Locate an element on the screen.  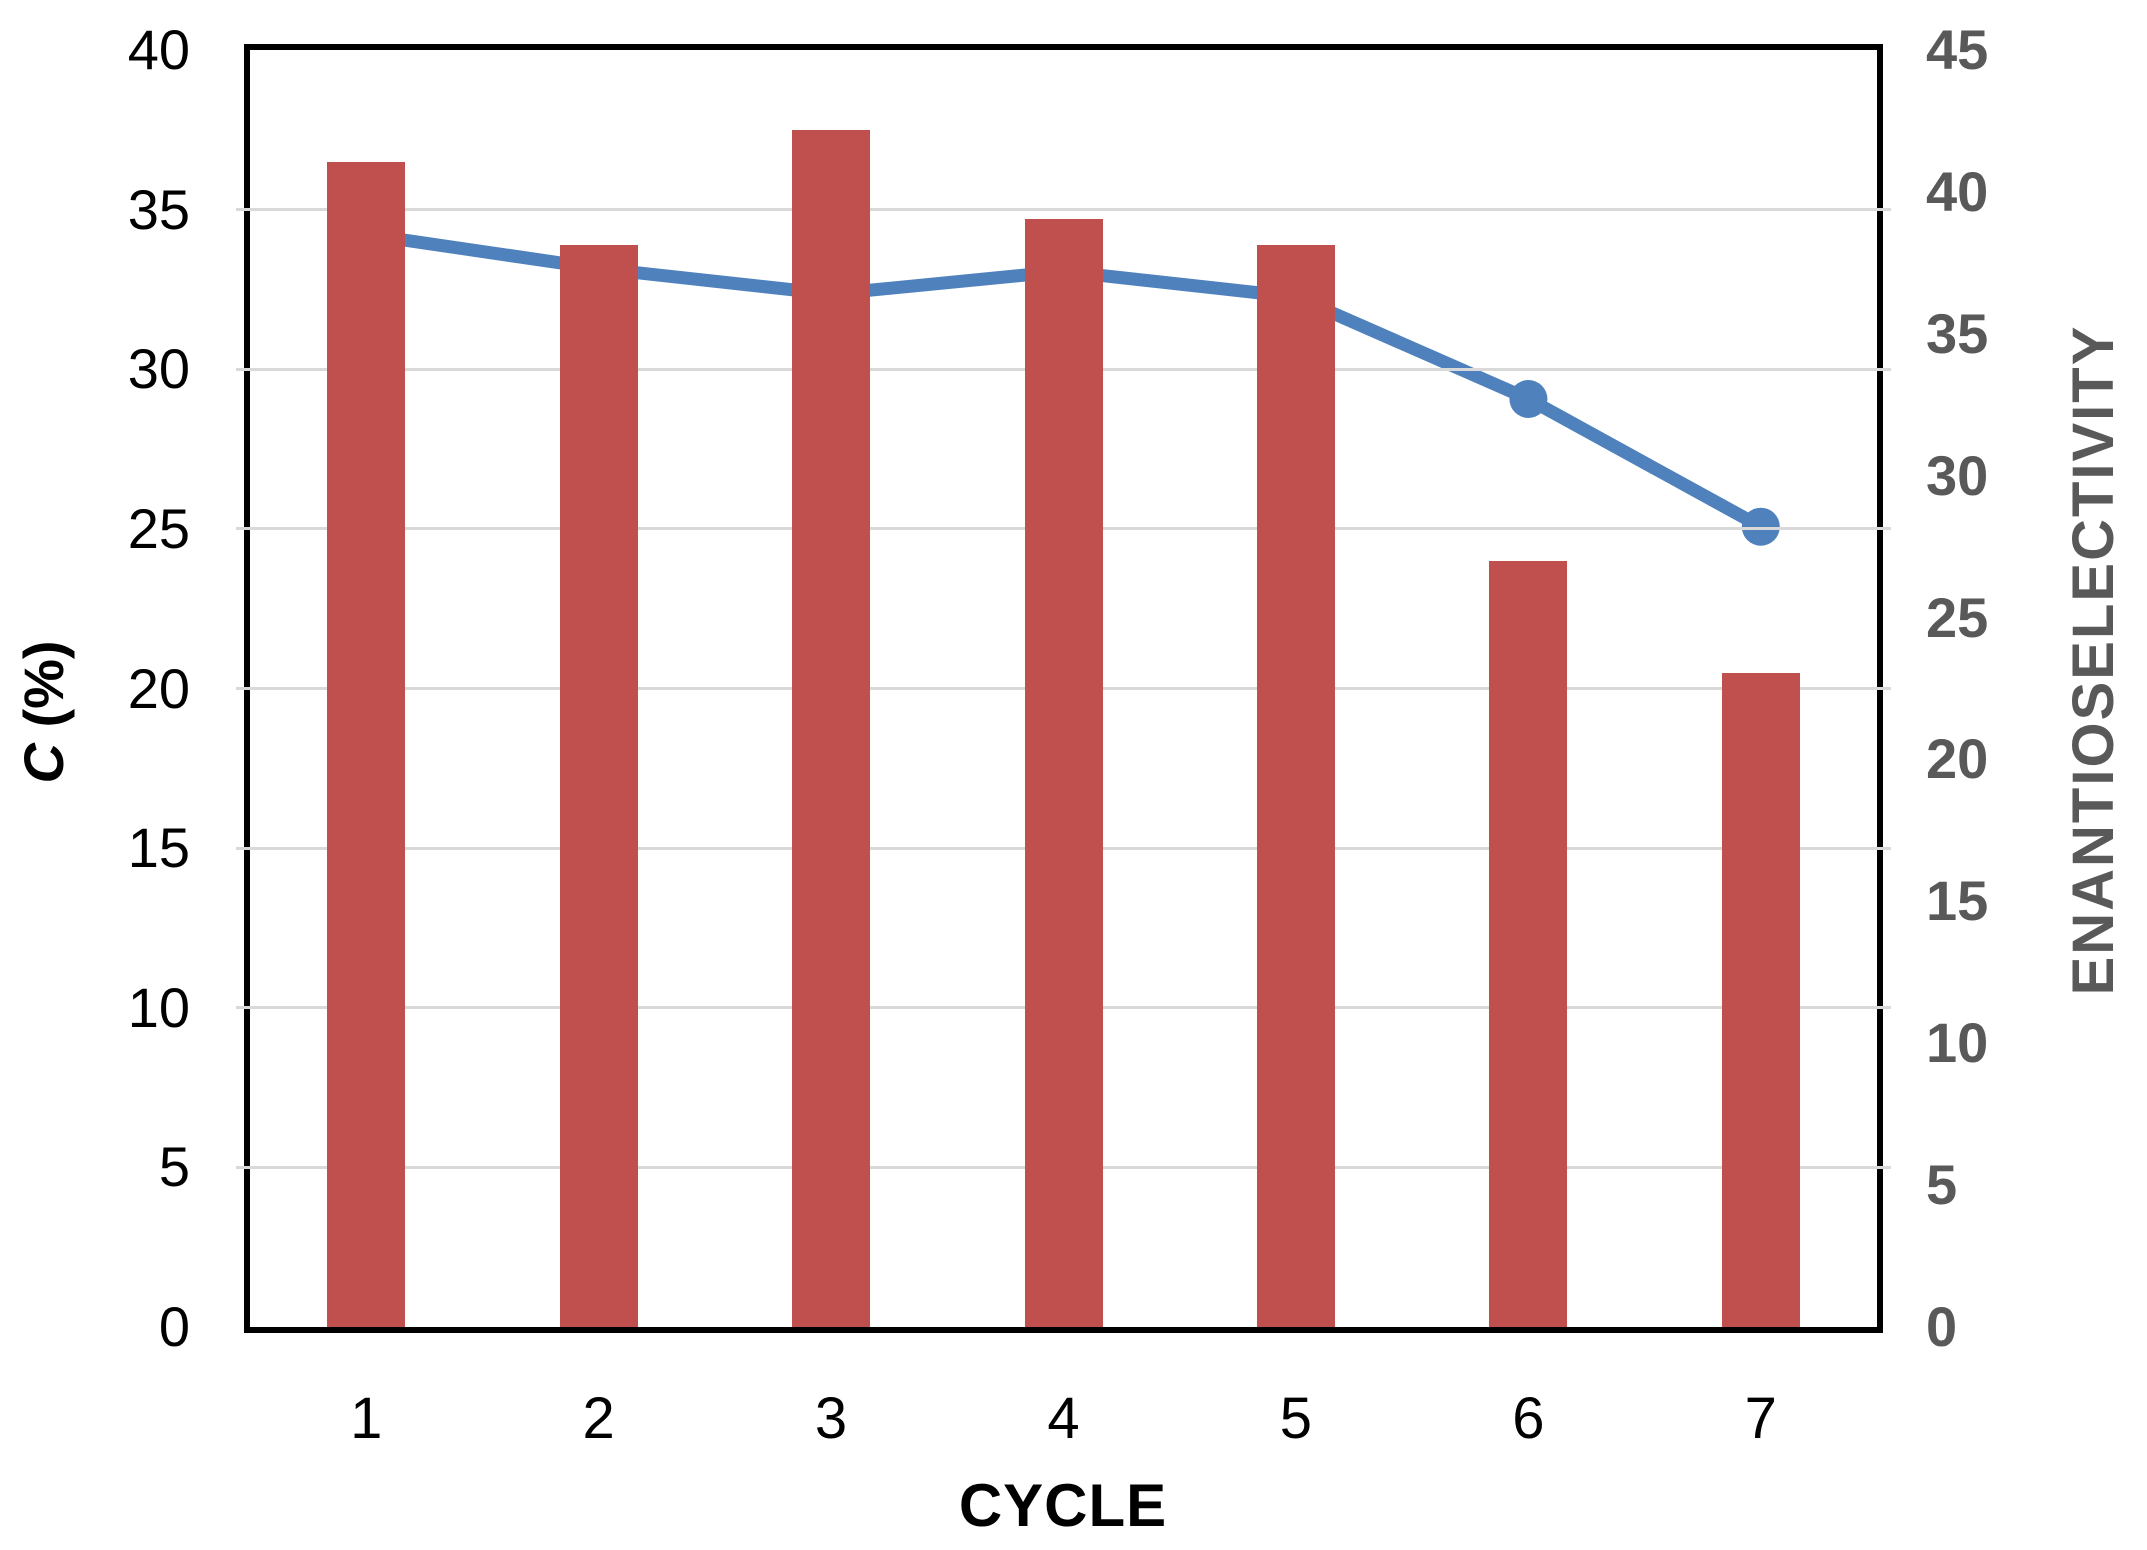
left-axis-tick-15: 15 is located at coordinates (158, 848).